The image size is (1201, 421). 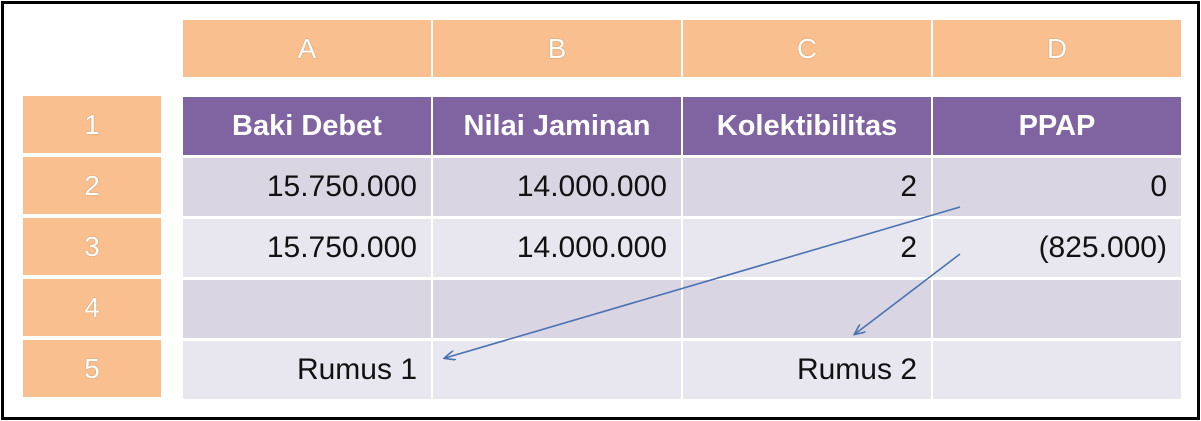 I want to click on cell-a2: 15.750.000, so click(x=307, y=187).